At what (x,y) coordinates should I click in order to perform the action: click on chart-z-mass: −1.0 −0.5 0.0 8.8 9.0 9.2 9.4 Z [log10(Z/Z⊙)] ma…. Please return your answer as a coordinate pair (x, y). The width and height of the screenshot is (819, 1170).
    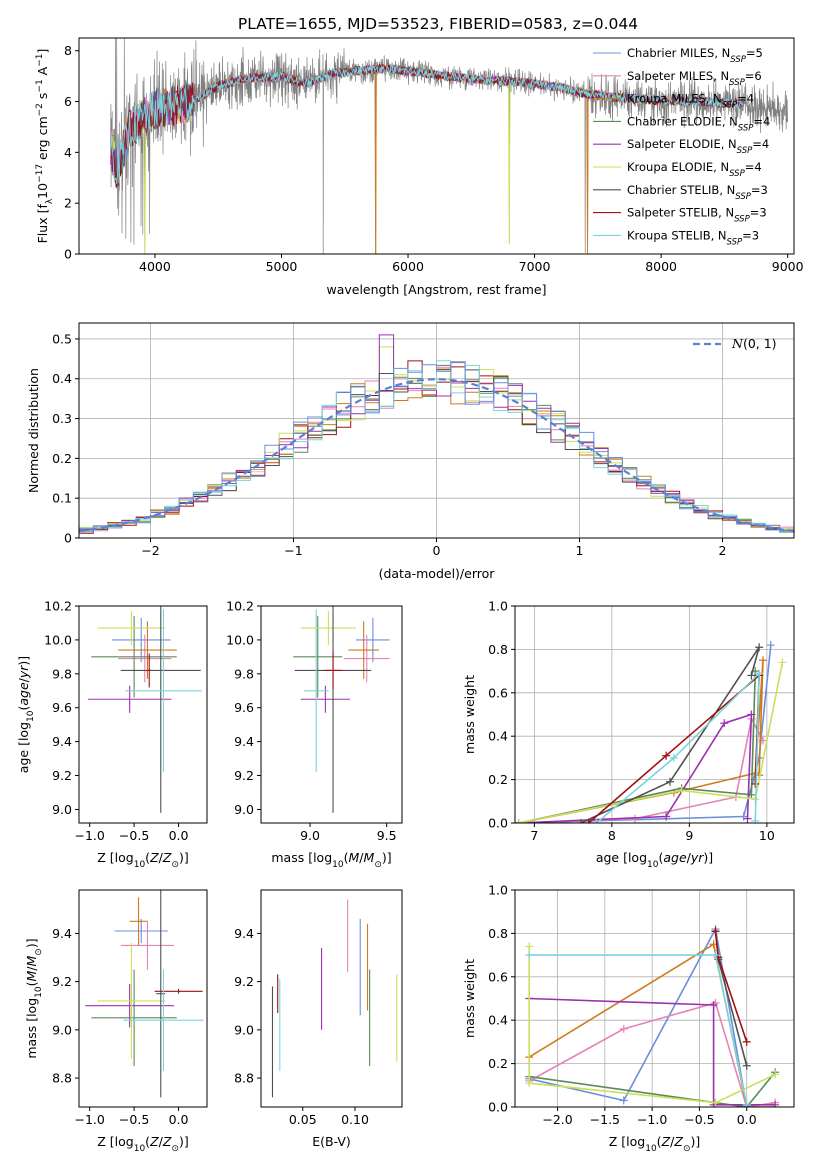
    Looking at the image, I should click on (116, 1021).